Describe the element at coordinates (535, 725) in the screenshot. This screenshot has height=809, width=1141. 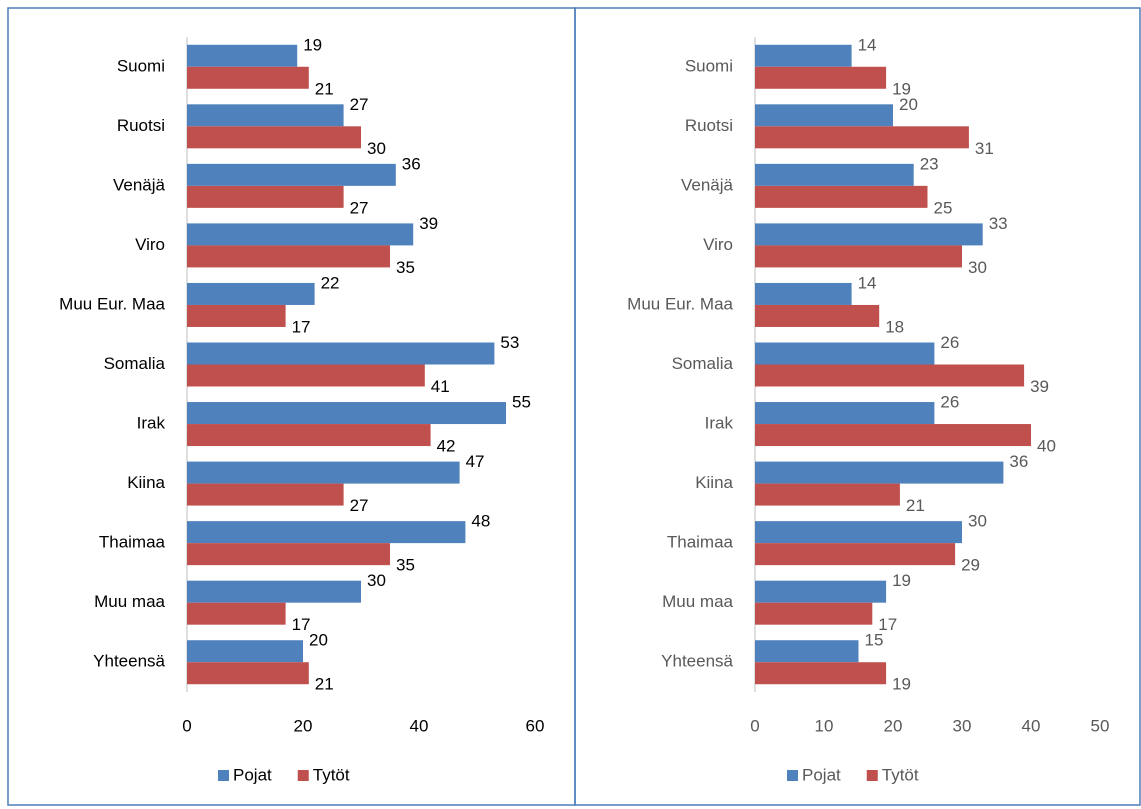
I see `x-tick-label: 60` at that location.